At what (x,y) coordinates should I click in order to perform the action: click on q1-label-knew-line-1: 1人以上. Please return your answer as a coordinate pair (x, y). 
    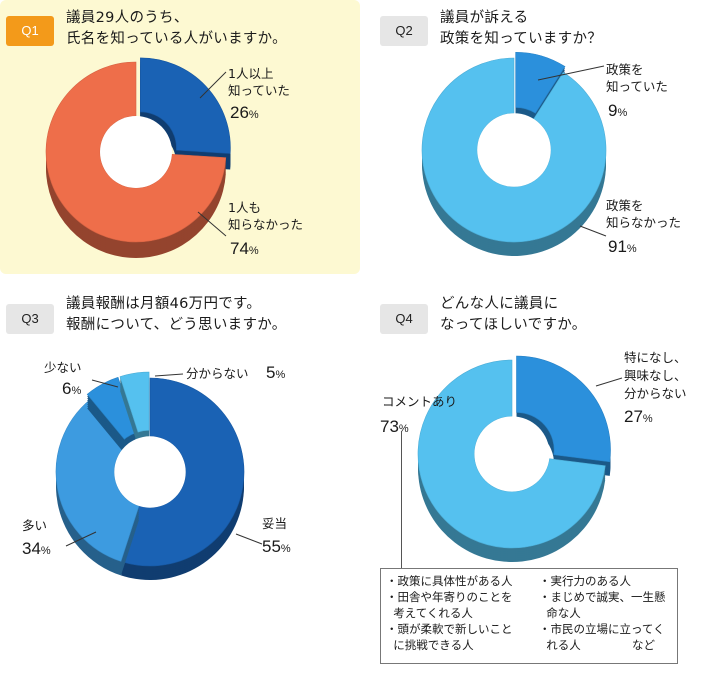
    Looking at the image, I should click on (250, 73).